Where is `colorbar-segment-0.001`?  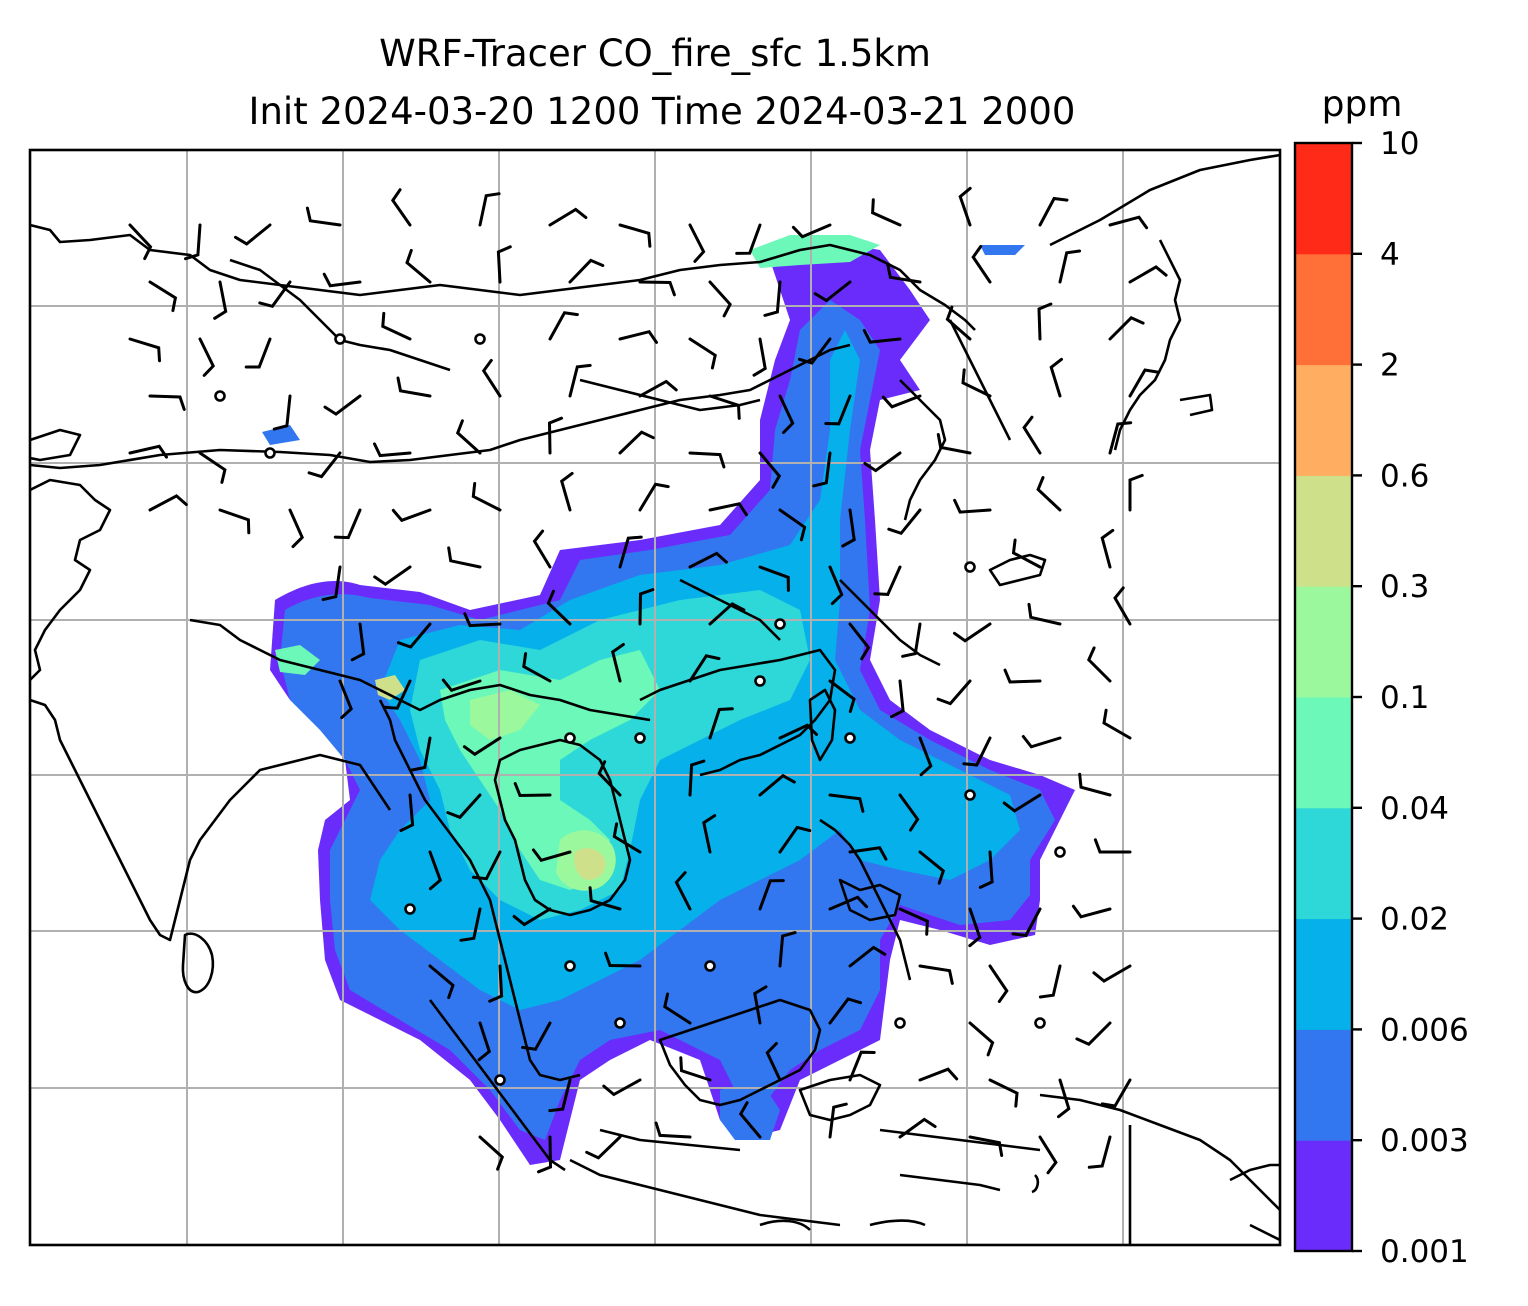 colorbar-segment-0.001 is located at coordinates (1323, 1196).